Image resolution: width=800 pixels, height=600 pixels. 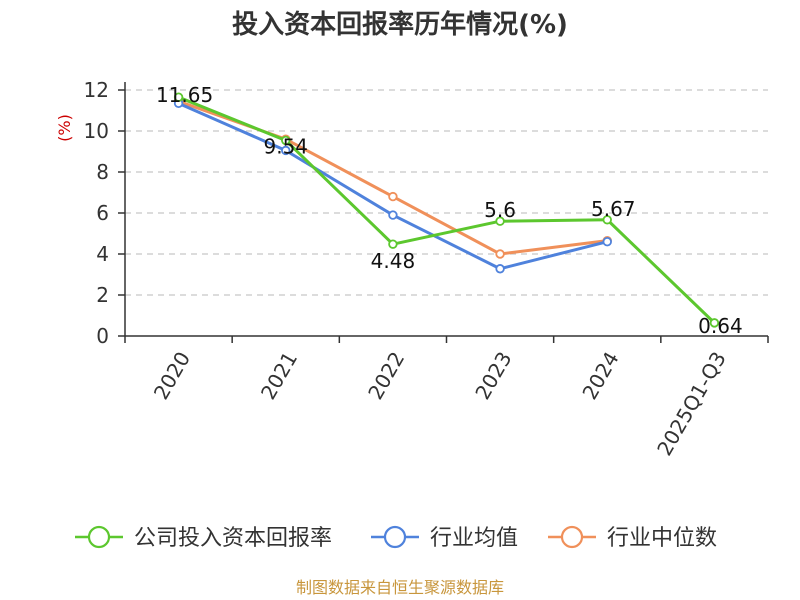 What do you see at coordinates (500, 210) in the screenshot?
I see `data-label: 5.6` at bounding box center [500, 210].